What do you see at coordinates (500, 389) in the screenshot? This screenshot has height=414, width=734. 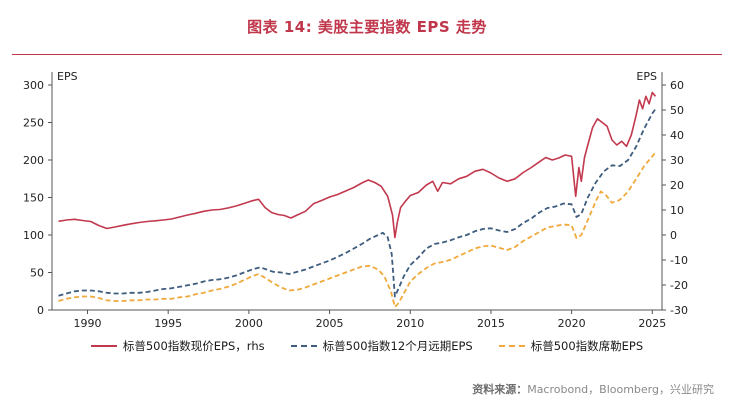 I see `source-label: 资料来源：` at bounding box center [500, 389].